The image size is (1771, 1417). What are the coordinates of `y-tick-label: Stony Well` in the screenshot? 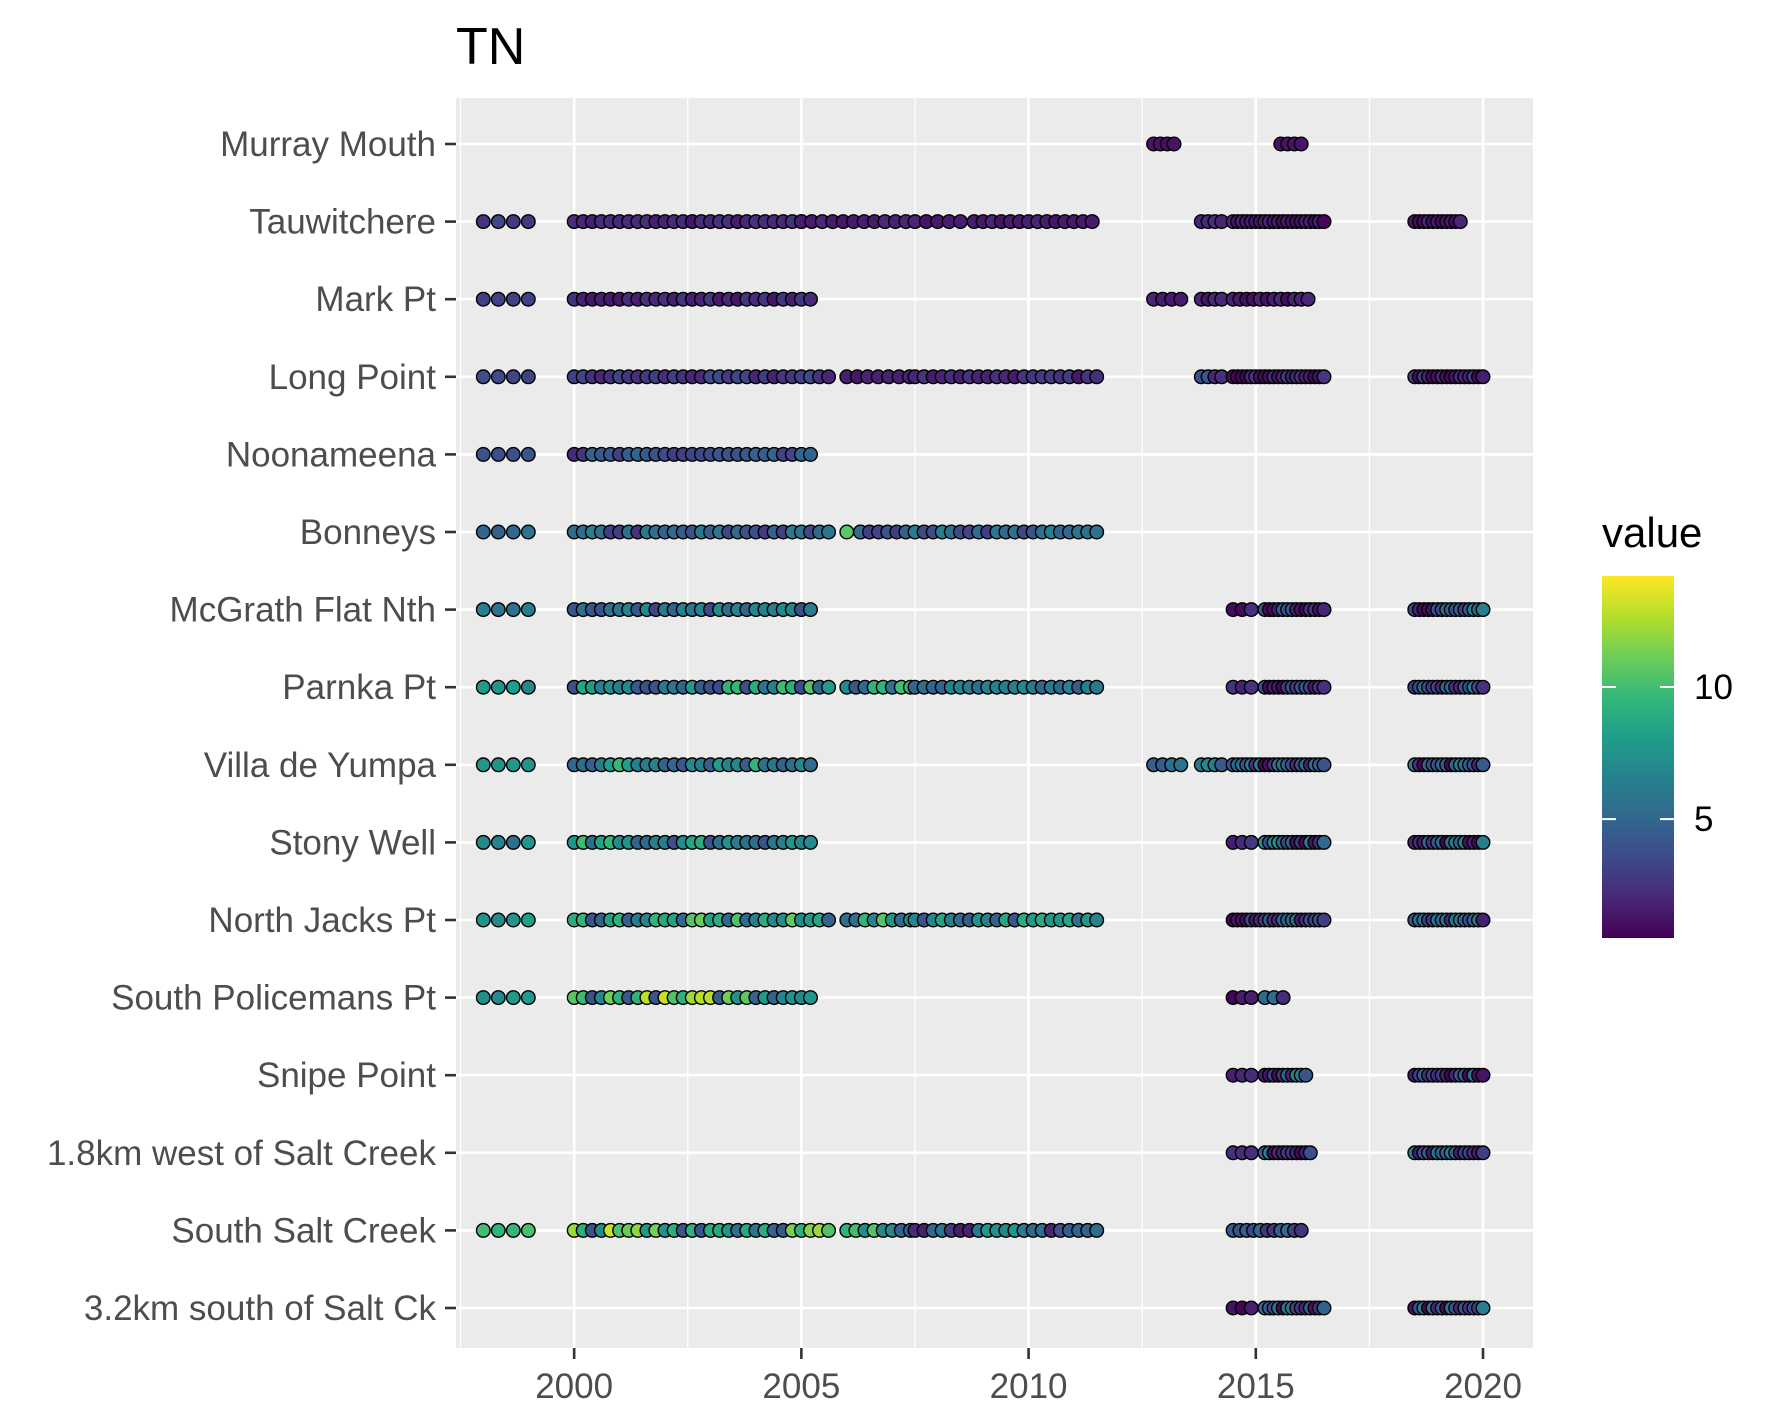 It's located at (352, 842).